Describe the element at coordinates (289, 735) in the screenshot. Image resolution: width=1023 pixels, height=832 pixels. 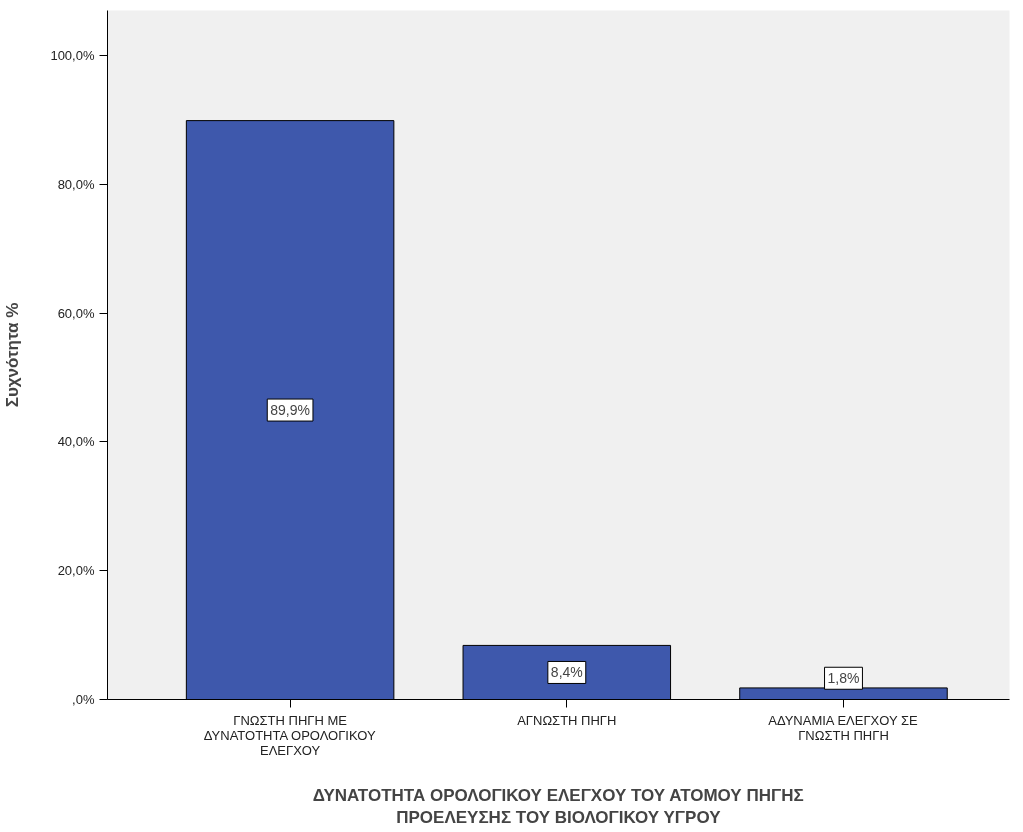
I see `x-tick-label: ΓΝΩΣΤΗ ΠΗΓΗ ΜΕ ΔΥΝΑΤΟΤΗΤΑ ΟΡΟΛΟΓΙΚΟΥ ΕΛΕΓΧΟΥ` at that location.